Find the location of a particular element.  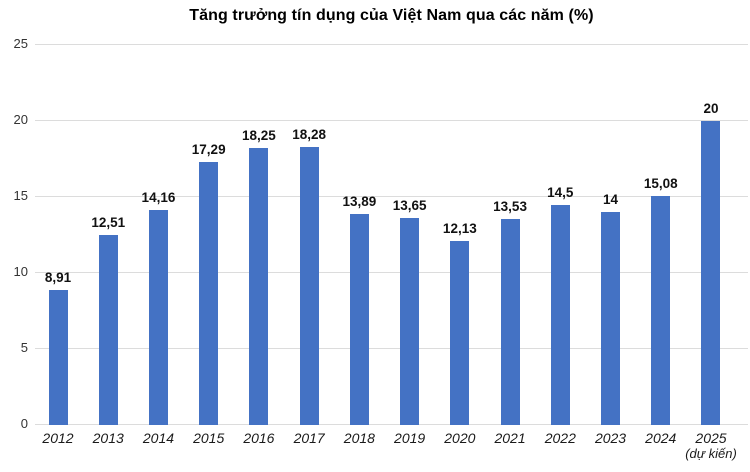

value-label-2017: 18,28 is located at coordinates (309, 135).